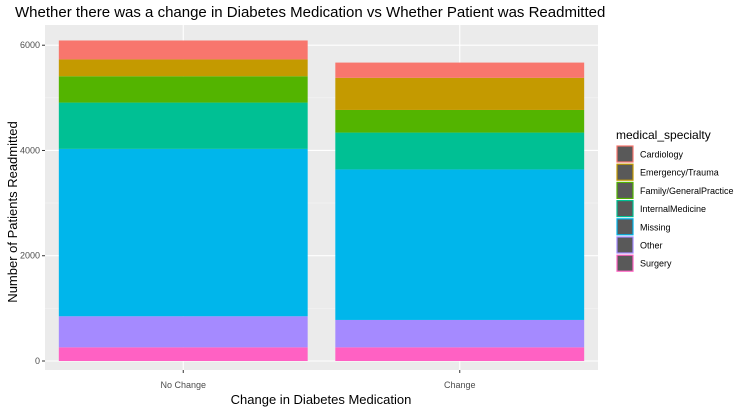  What do you see at coordinates (30, 45) in the screenshot?
I see `y-tick-label: 6000` at bounding box center [30, 45].